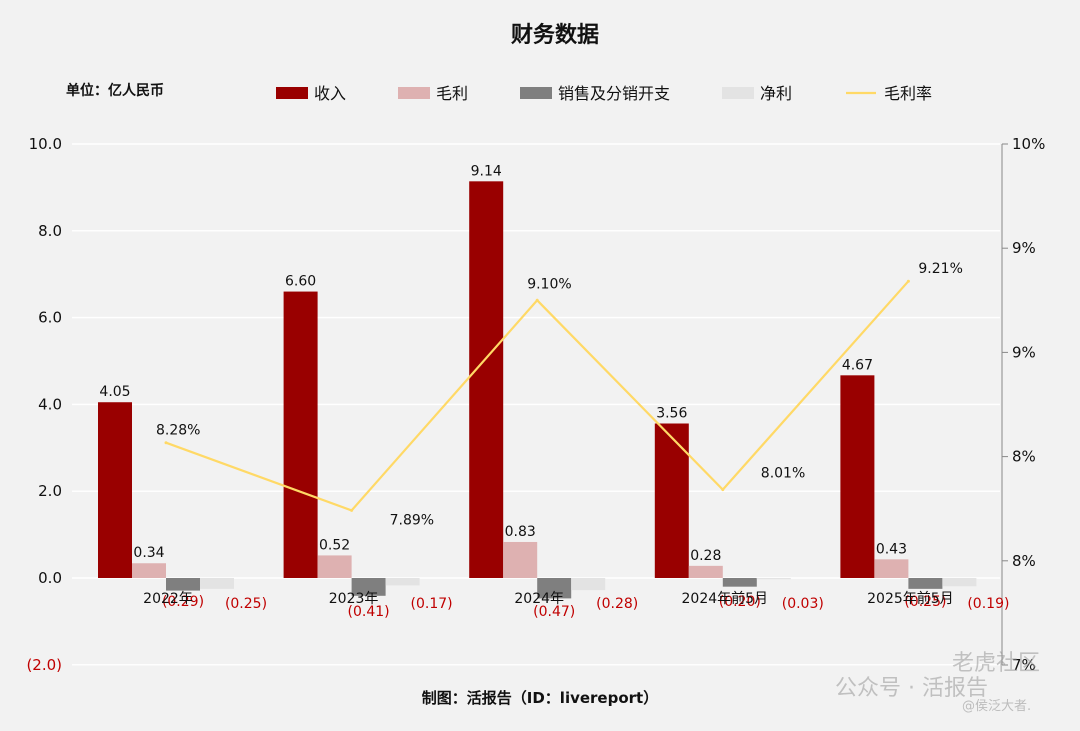  What do you see at coordinates (740, 602) in the screenshot?
I see `data-label: (0.20)` at bounding box center [740, 602].